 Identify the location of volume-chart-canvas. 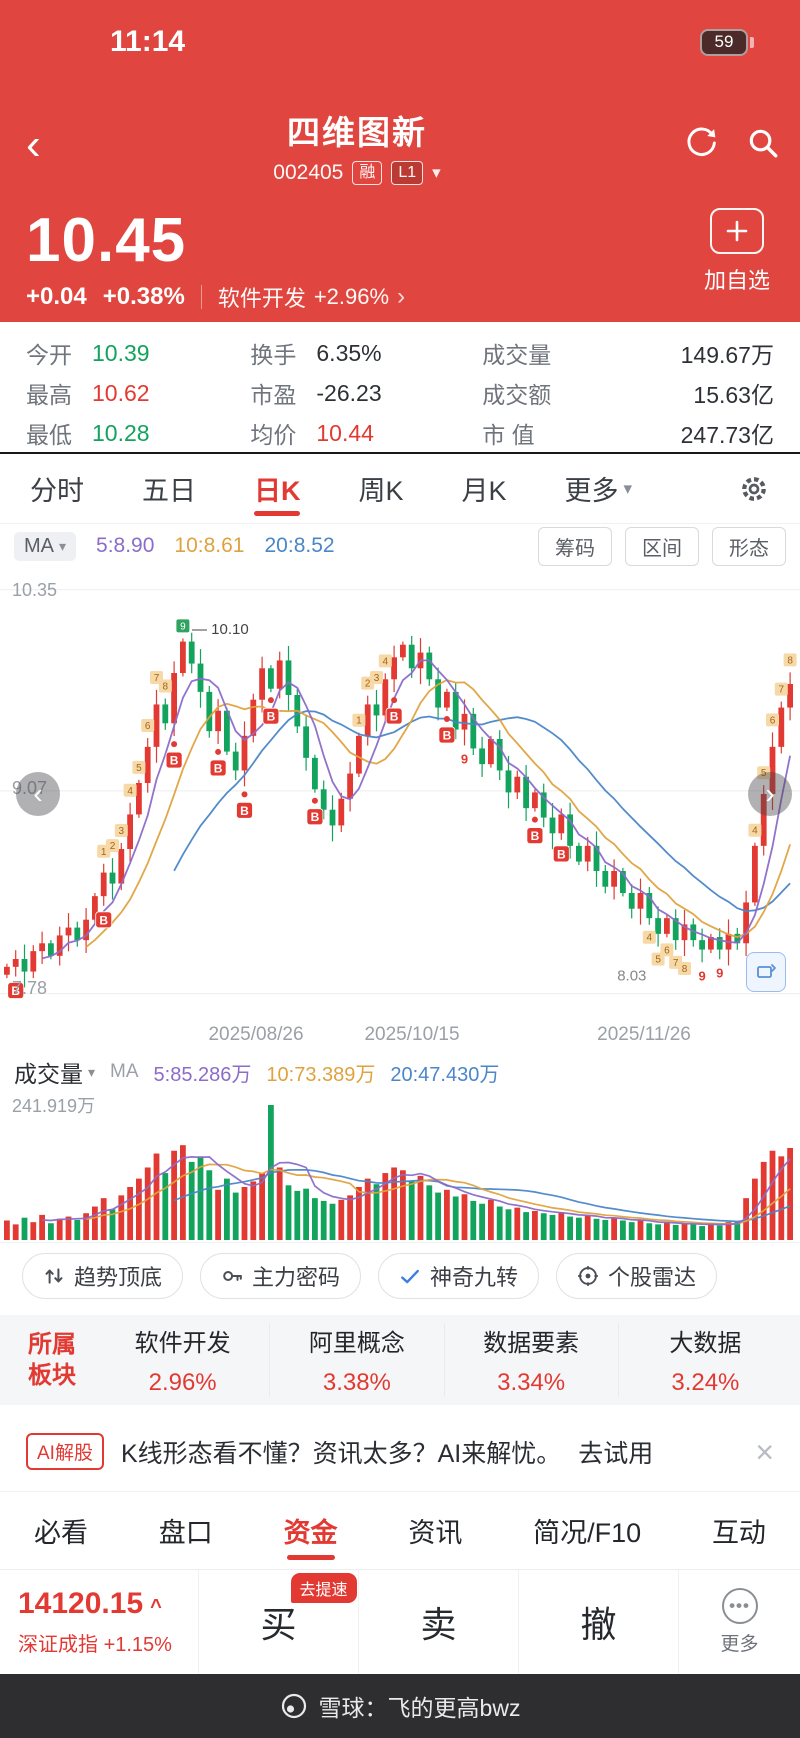
(400, 1167).